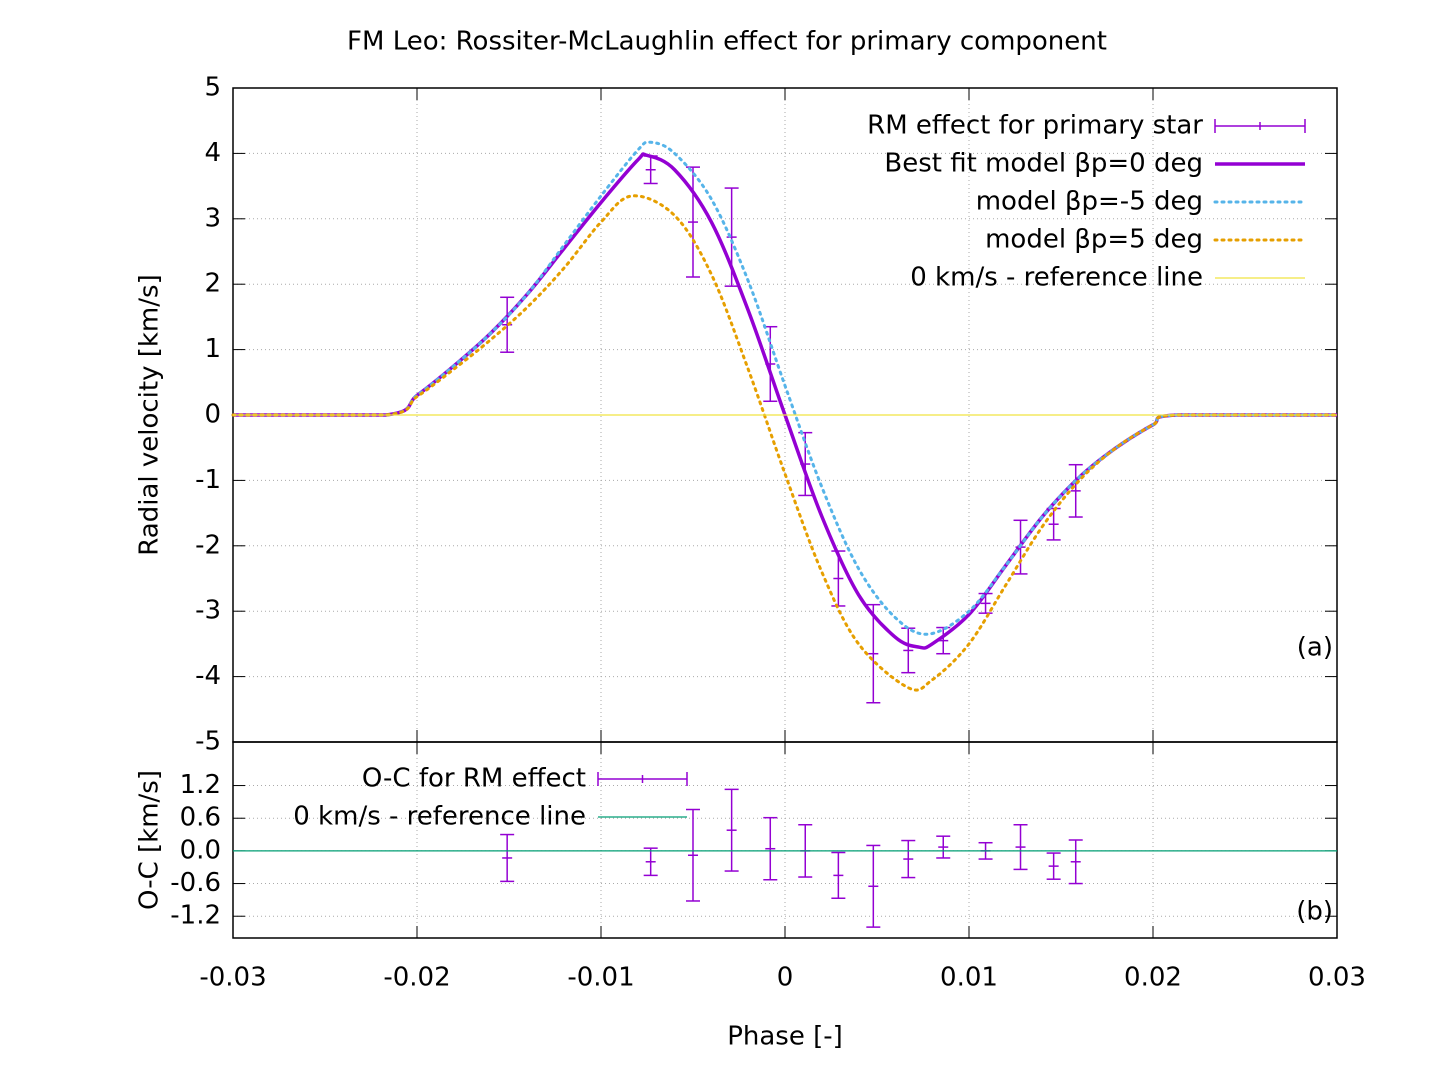 This screenshot has height=1090, width=1453. I want to click on y-tick-label: -5, so click(208, 742).